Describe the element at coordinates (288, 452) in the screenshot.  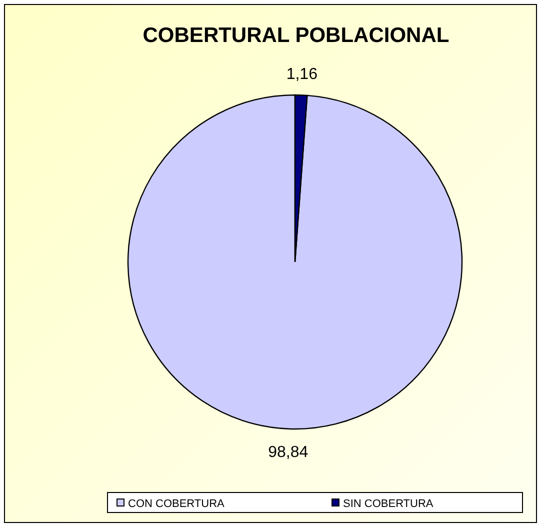
I see `data-label: 98,84` at that location.